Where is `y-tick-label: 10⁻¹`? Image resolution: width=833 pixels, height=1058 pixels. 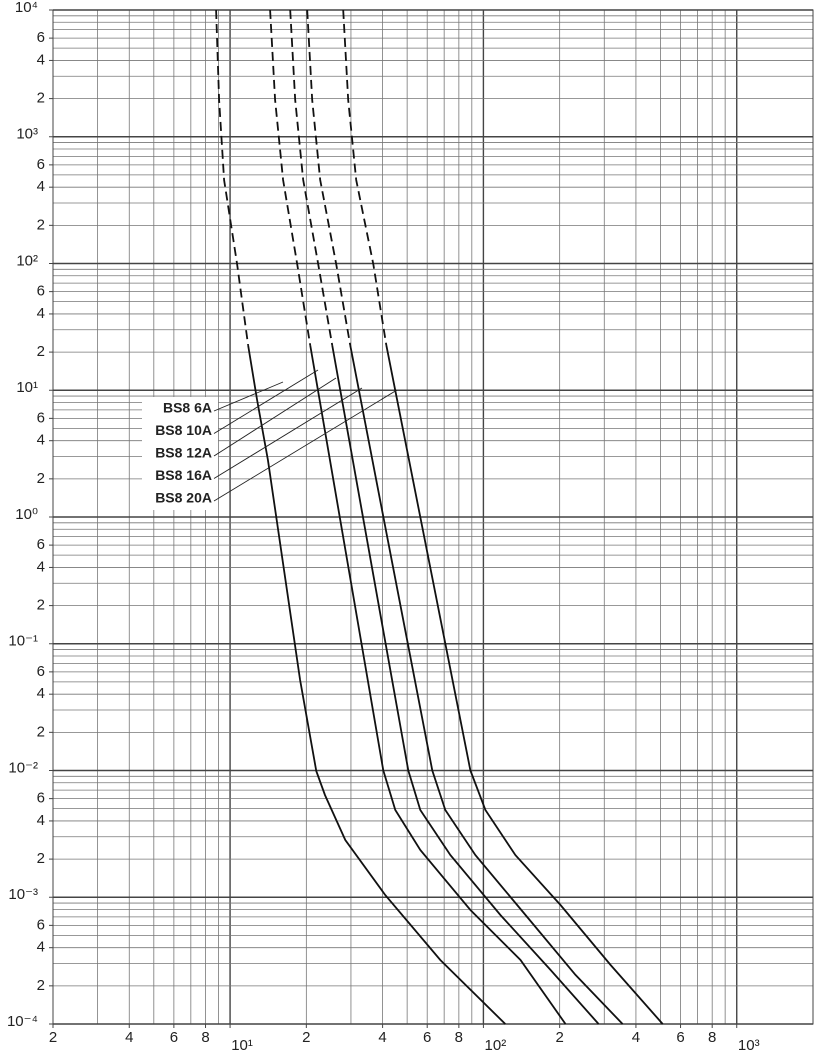
y-tick-label: 10⁻¹ is located at coordinates (23, 641).